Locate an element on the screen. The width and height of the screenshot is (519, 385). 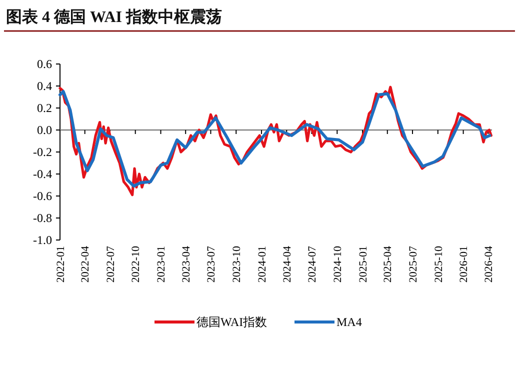
x-tick-label: 2023-04 is located at coordinates (186, 264).